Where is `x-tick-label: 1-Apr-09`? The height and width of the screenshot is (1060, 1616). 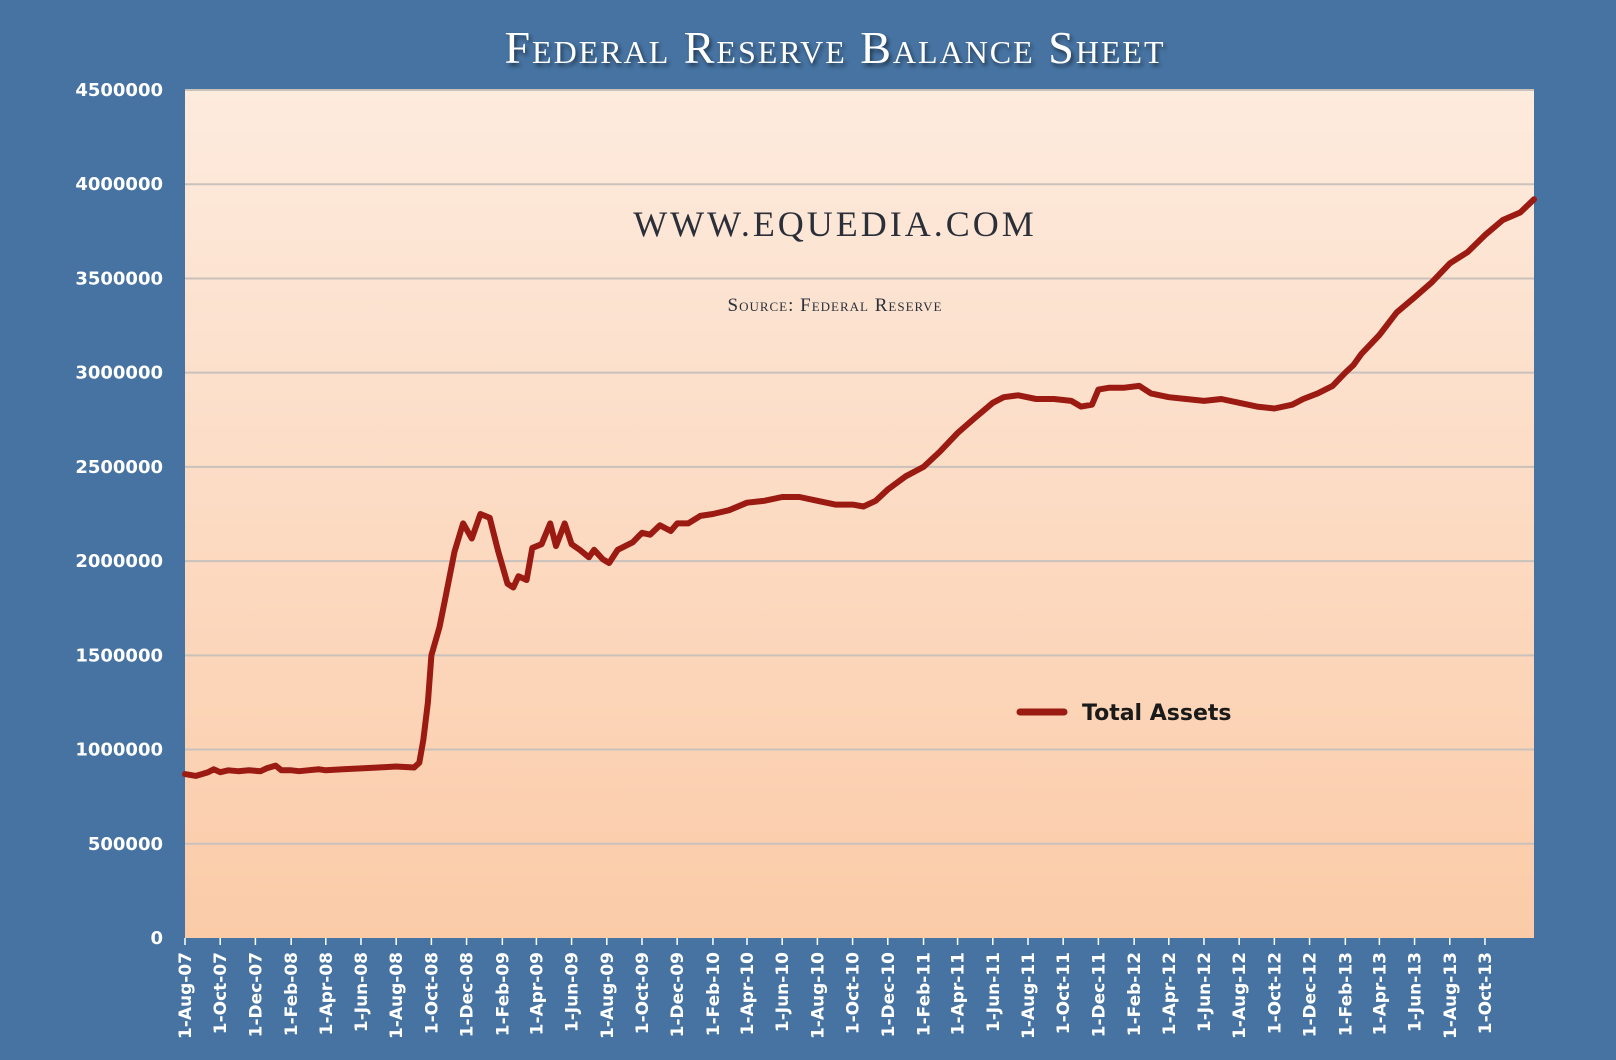 x-tick-label: 1-Apr-09 is located at coordinates (537, 993).